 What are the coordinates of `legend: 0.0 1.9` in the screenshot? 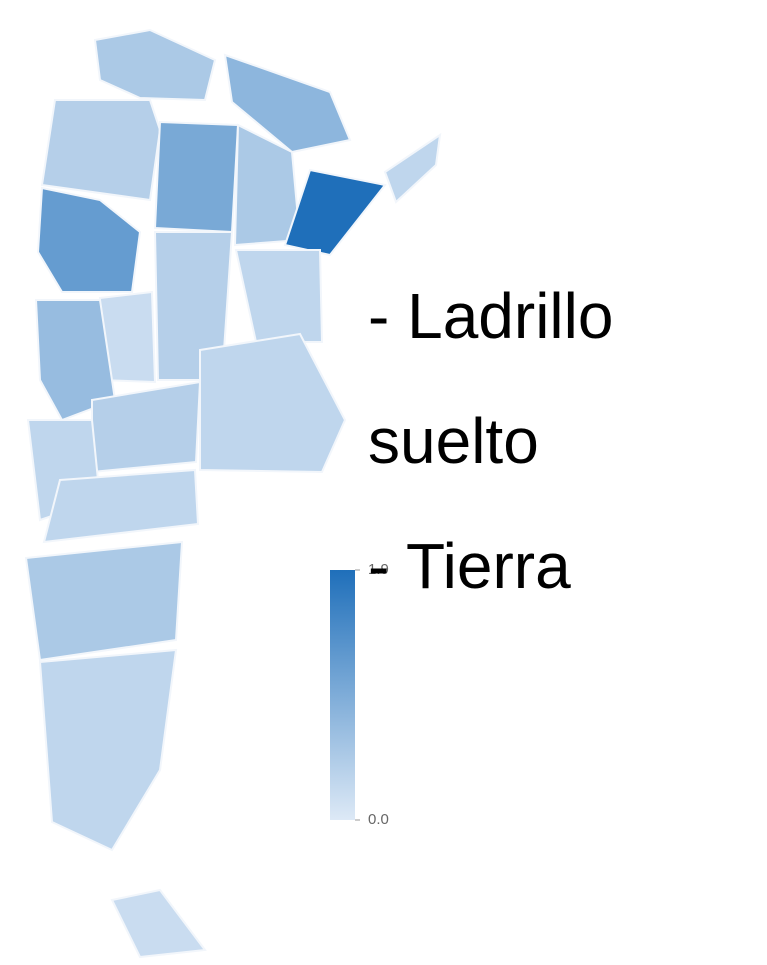 It's located at (359, 694).